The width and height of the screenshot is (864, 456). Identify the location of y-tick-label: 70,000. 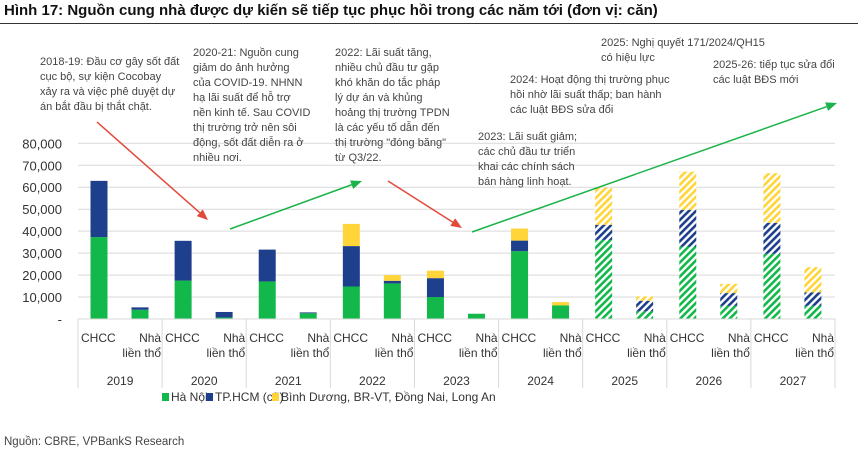
(42, 165).